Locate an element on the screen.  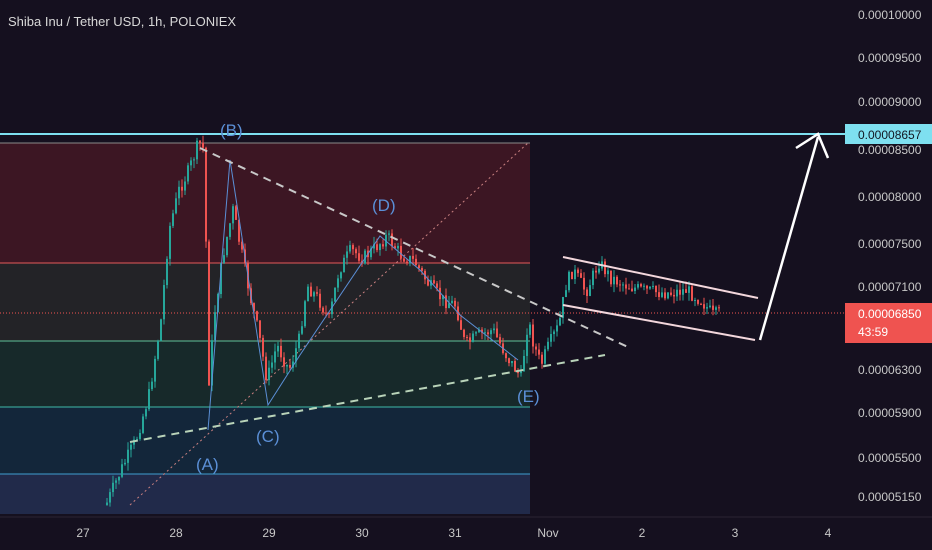
price-tick-label: 0.00005500 is located at coordinates (890, 458).